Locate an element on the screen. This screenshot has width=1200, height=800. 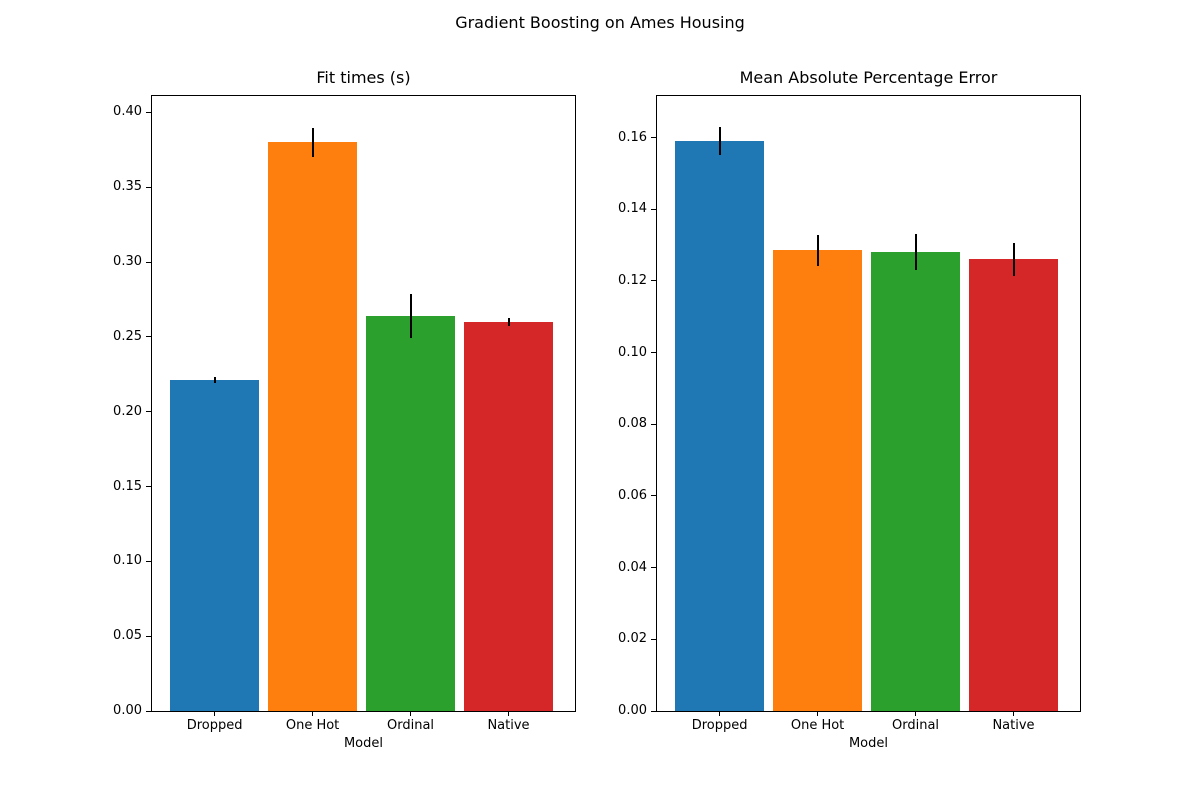
y-tick-label: 0.35 is located at coordinates (127, 187).